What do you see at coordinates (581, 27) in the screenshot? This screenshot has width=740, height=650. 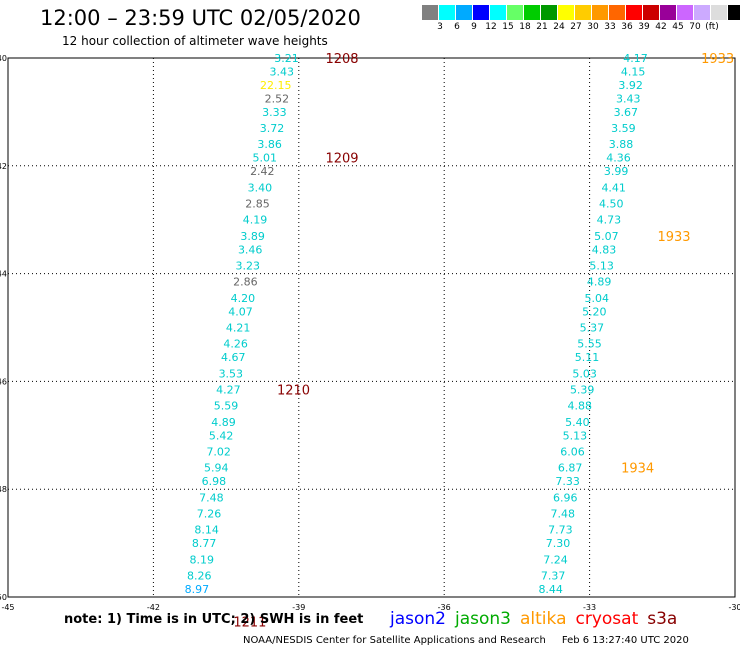 I see `legend-labels: 3 6 9 12 15 18 21 24 27 30 33 36 39 42 45 70 (ft)` at bounding box center [581, 27].